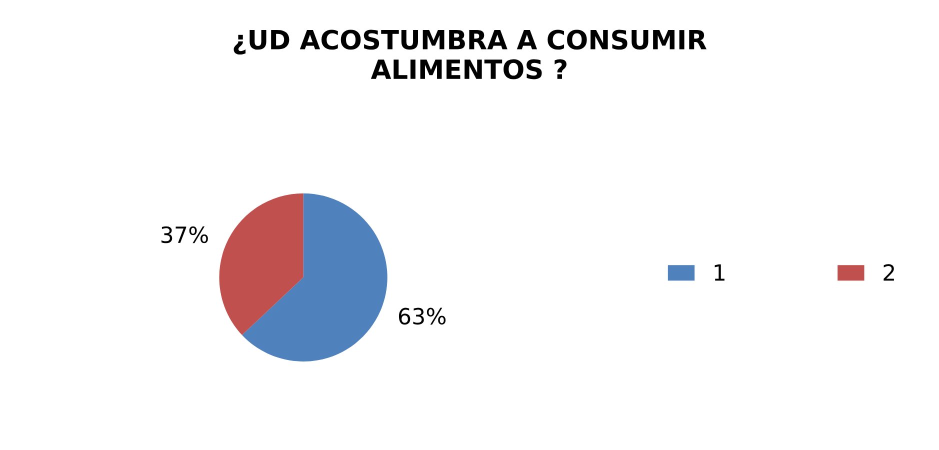 The image size is (939, 450). What do you see at coordinates (719, 272) in the screenshot?
I see `legend-label: 1` at bounding box center [719, 272].